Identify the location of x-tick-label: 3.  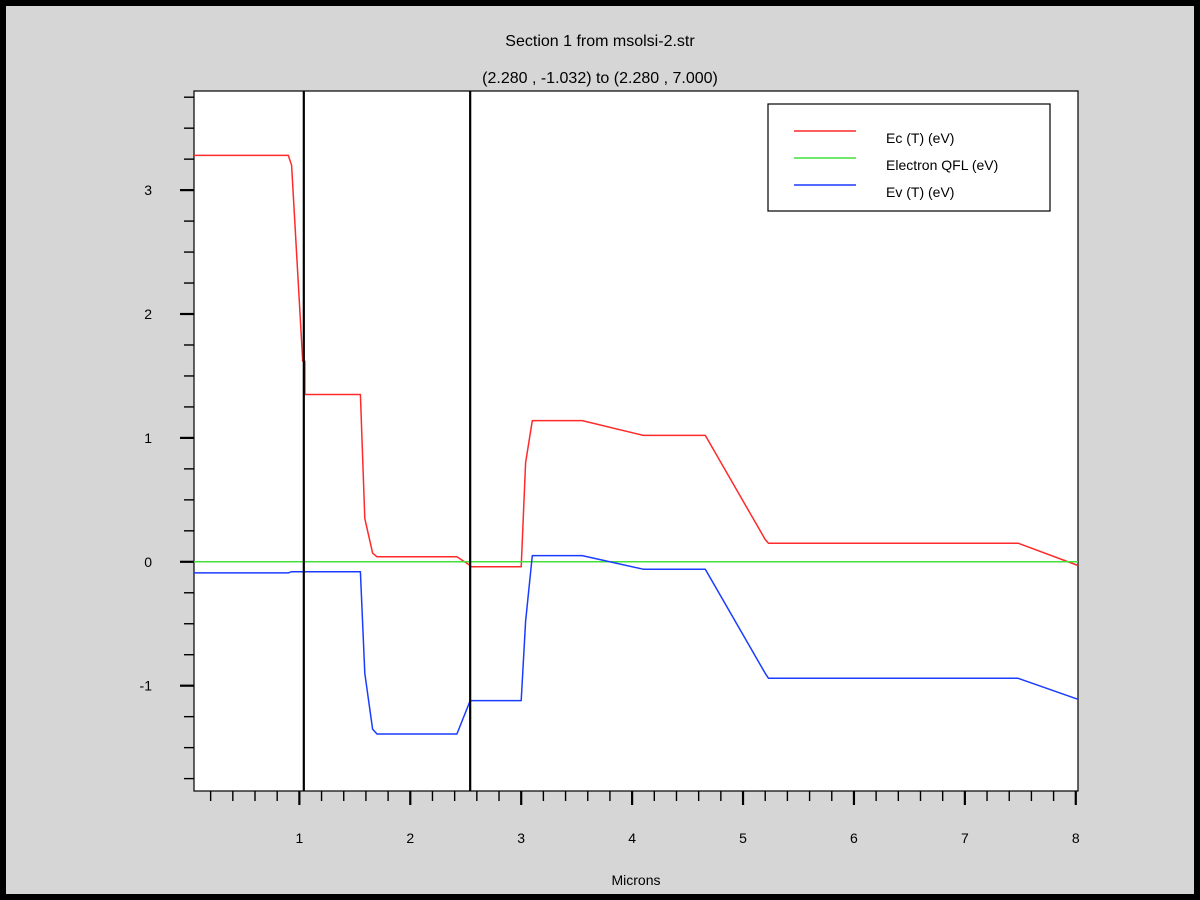
(521, 838).